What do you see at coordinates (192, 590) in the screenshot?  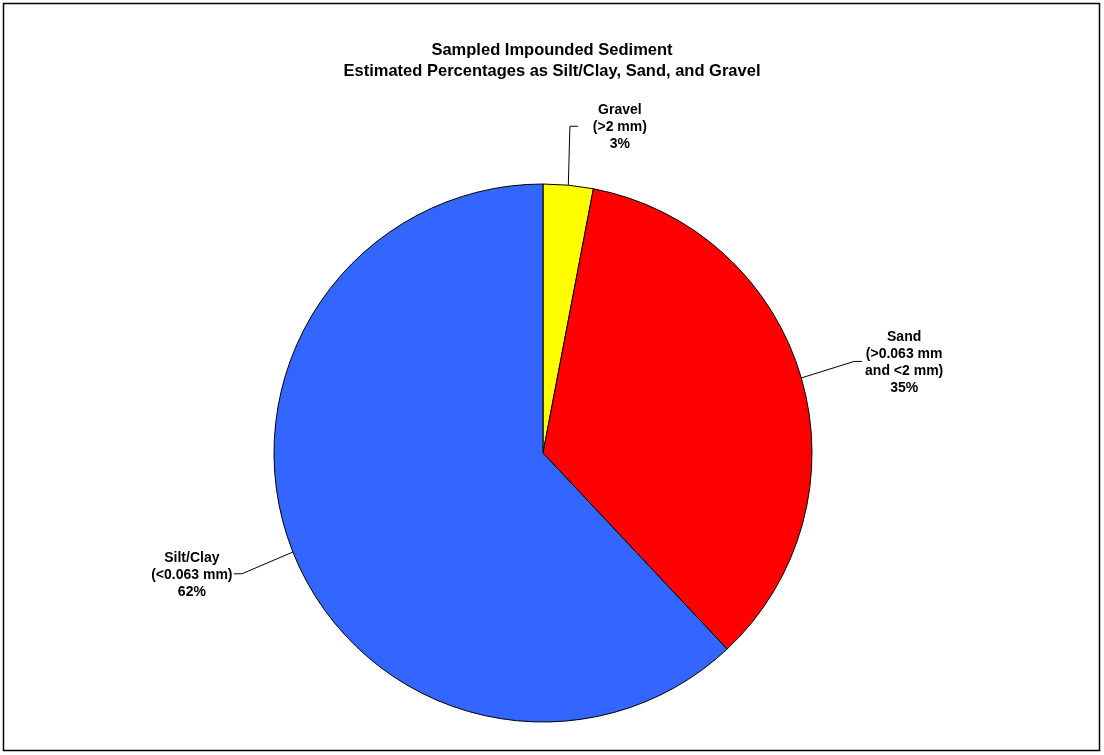 I see `data-label: 62%` at bounding box center [192, 590].